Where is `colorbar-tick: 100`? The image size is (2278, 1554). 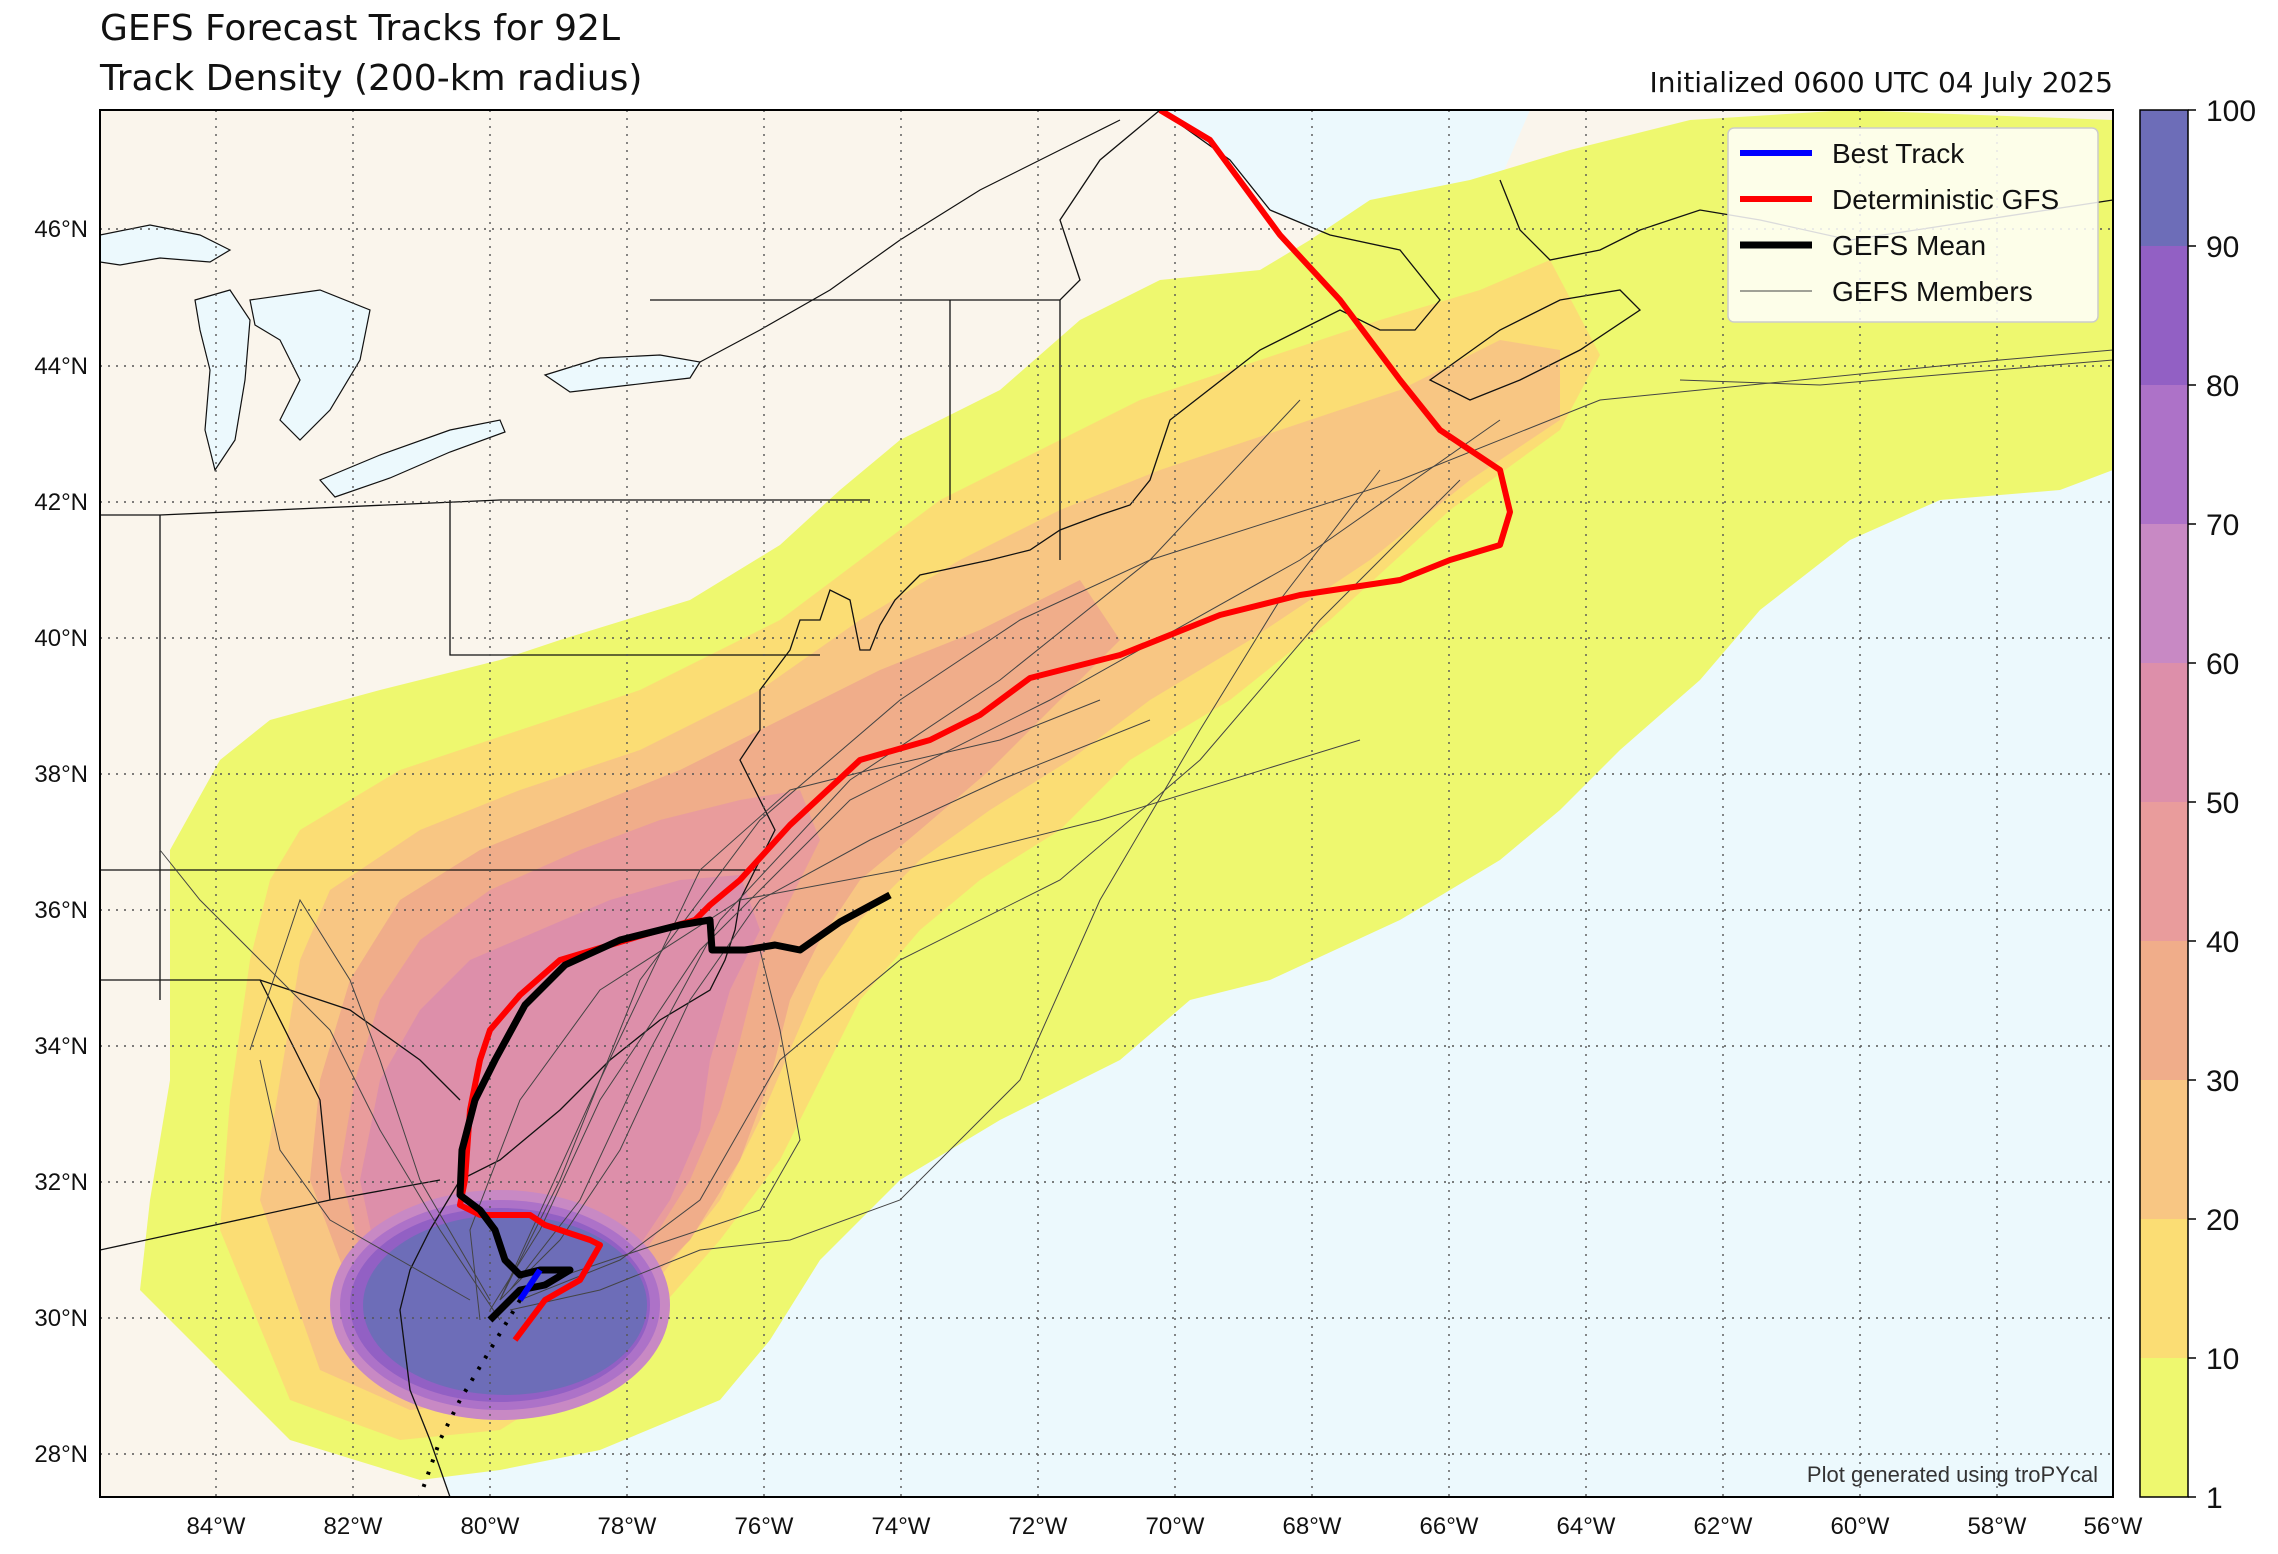
colorbar-tick: 100 is located at coordinates (2231, 111).